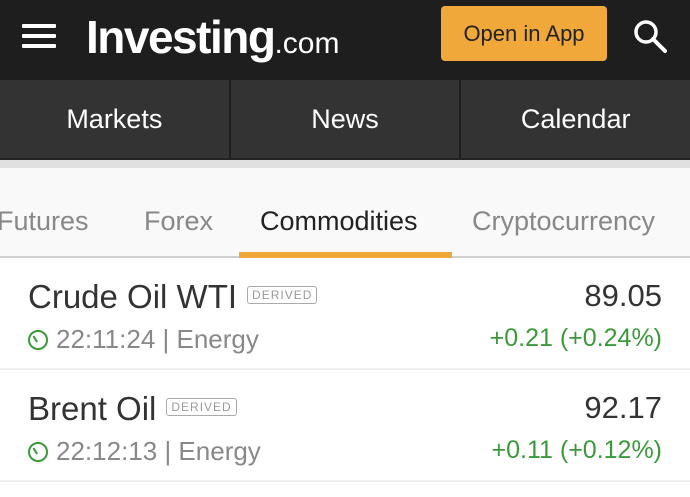  I want to click on price: 92.17, so click(623, 407).